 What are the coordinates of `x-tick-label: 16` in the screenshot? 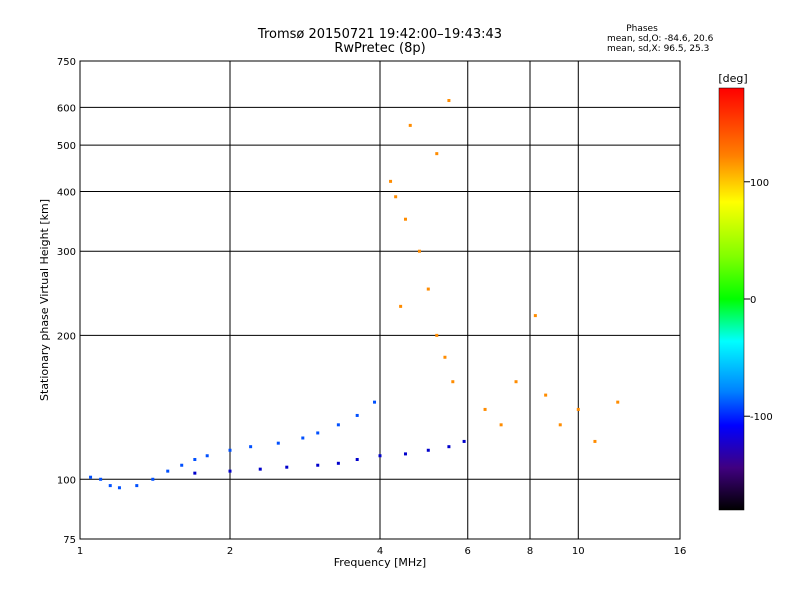 It's located at (680, 551).